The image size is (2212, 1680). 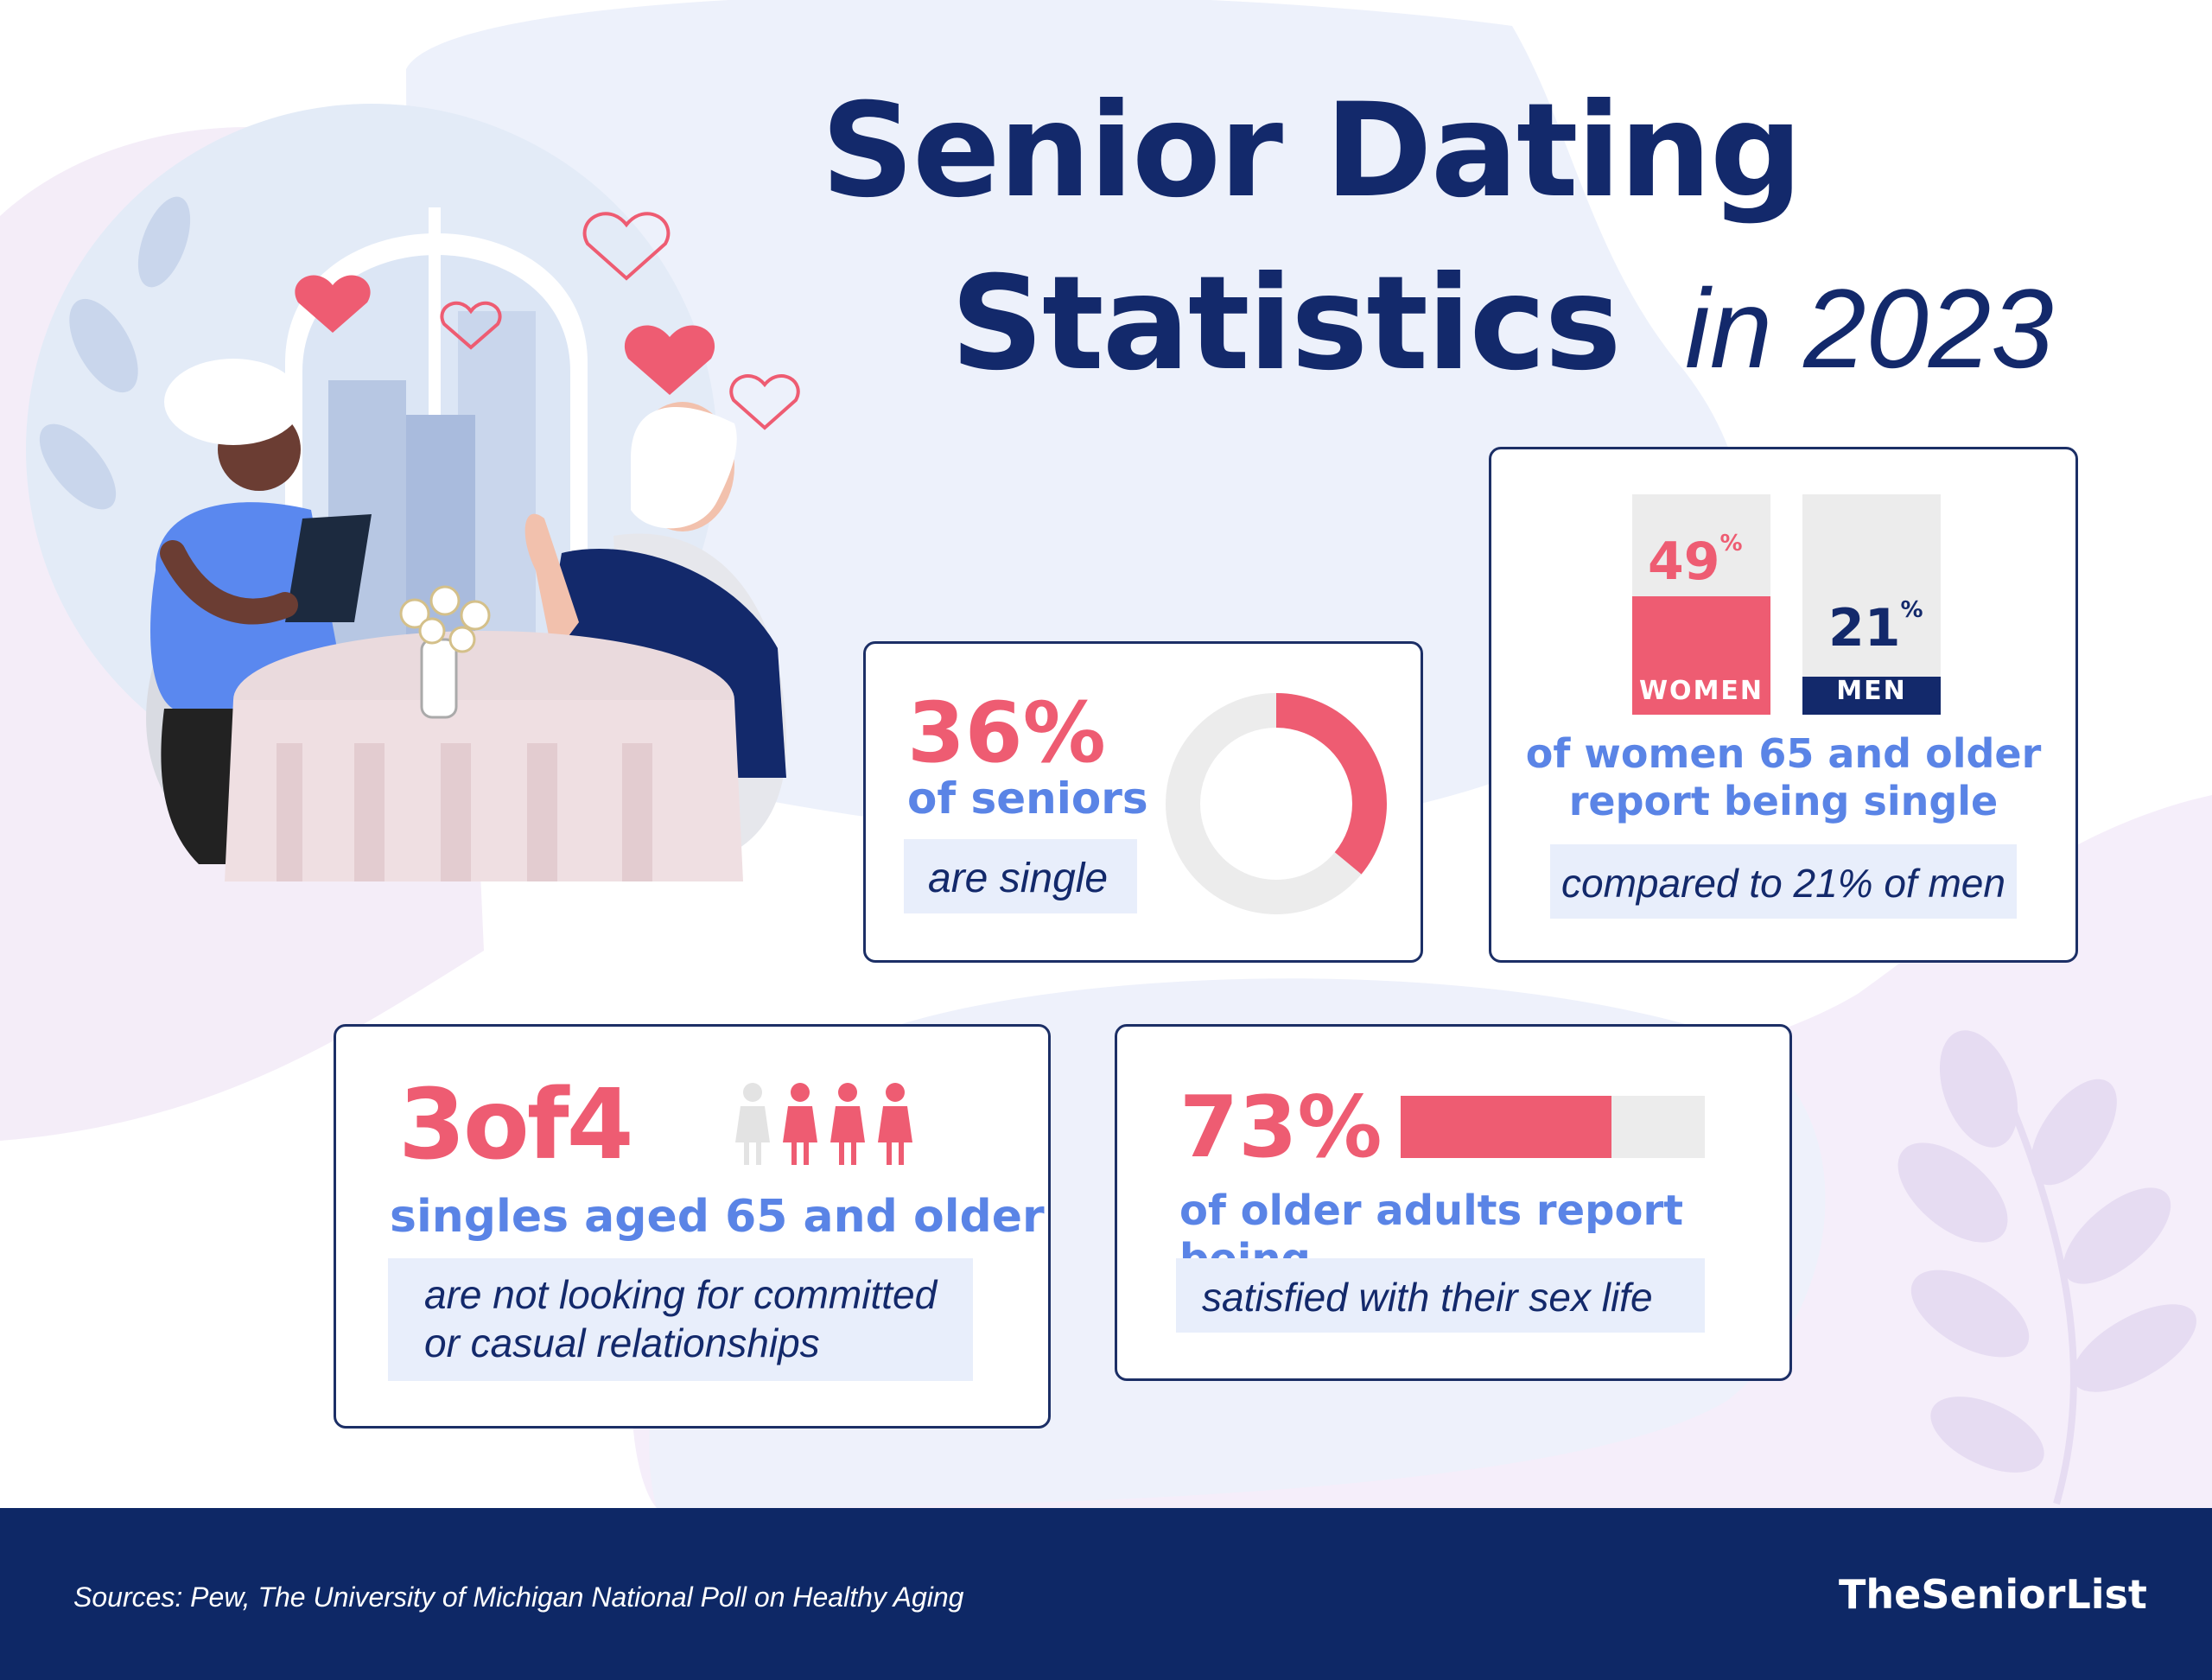 I want to click on satisfied-pill: satisfied with their sex life, so click(x=1440, y=1296).